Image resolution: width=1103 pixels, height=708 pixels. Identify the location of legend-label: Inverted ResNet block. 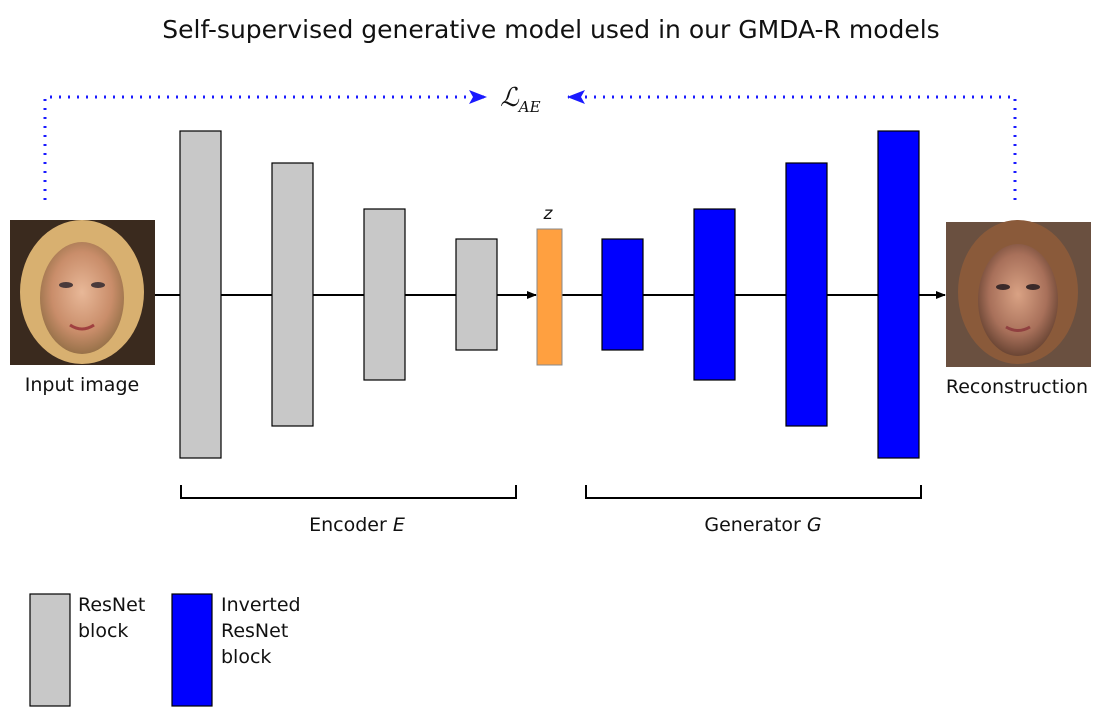
(261, 631).